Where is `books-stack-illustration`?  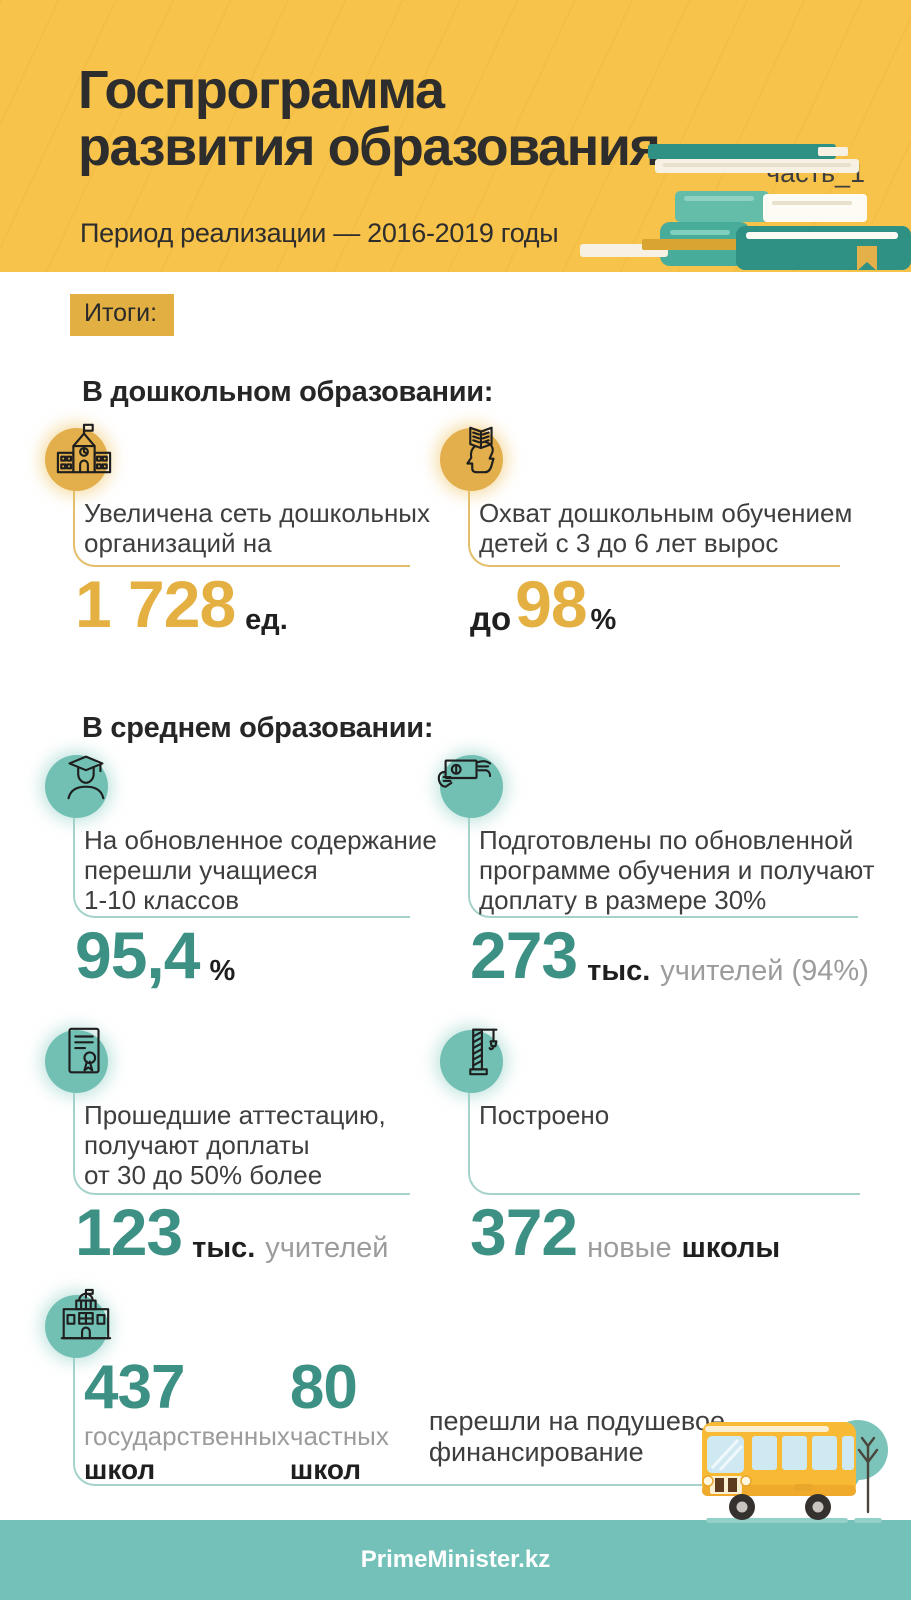
books-stack-illustration is located at coordinates (745, 207).